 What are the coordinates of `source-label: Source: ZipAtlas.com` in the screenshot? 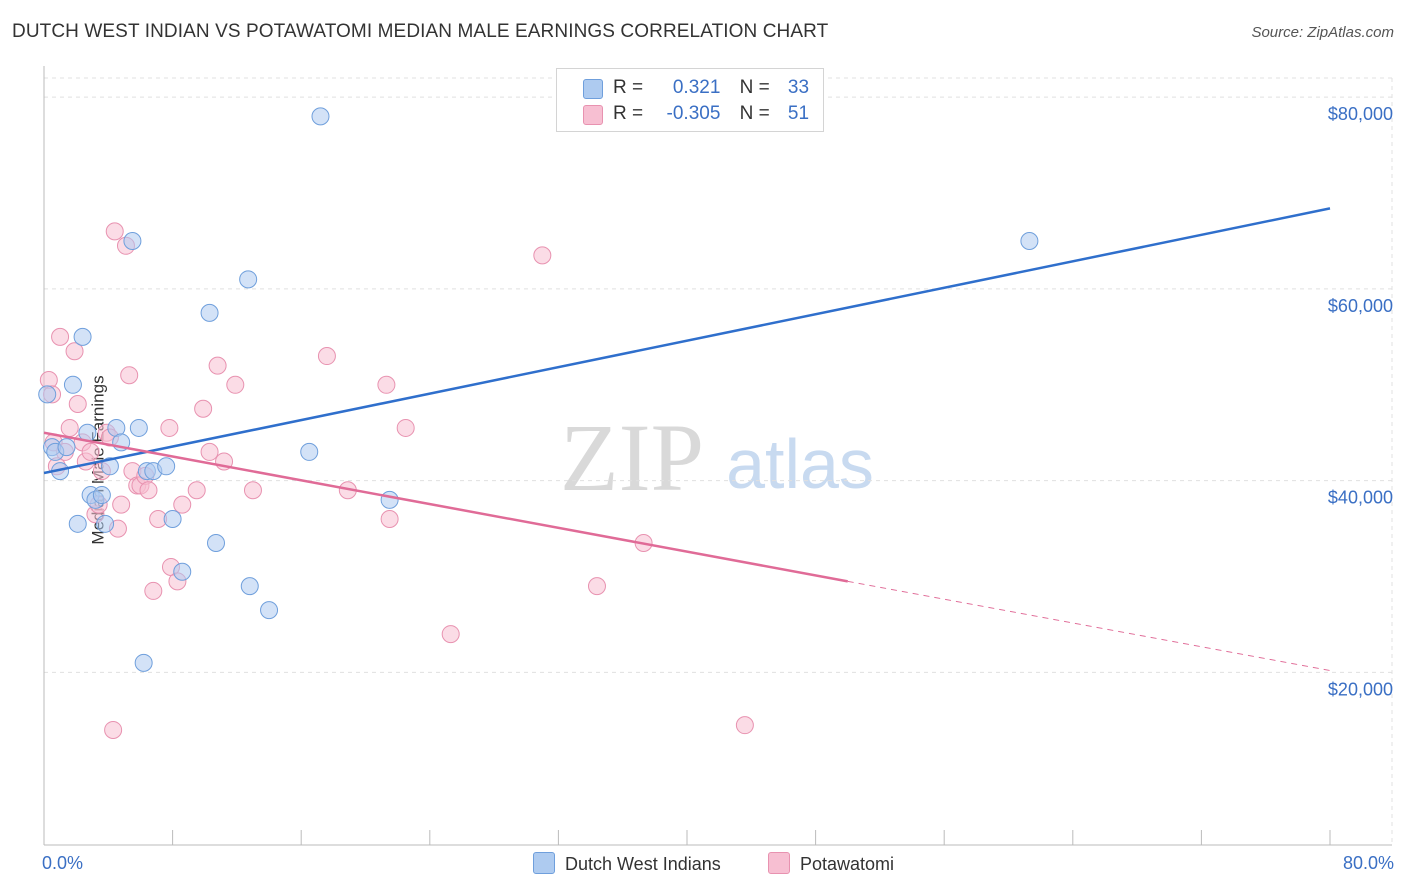 It's located at (1322, 32).